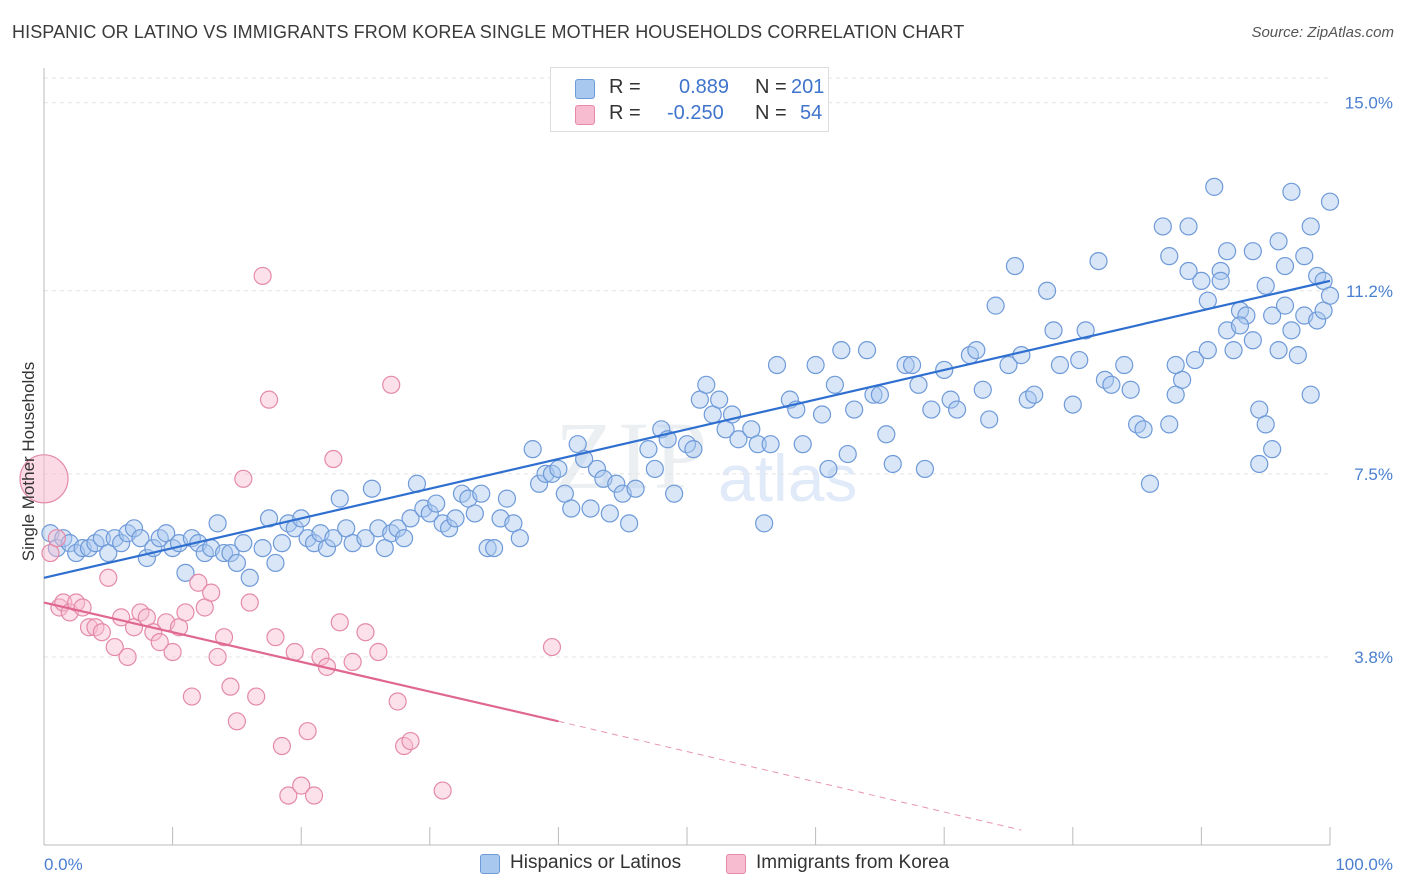 The width and height of the screenshot is (1406, 892). I want to click on legend-n-label: N =, so click(771, 87).